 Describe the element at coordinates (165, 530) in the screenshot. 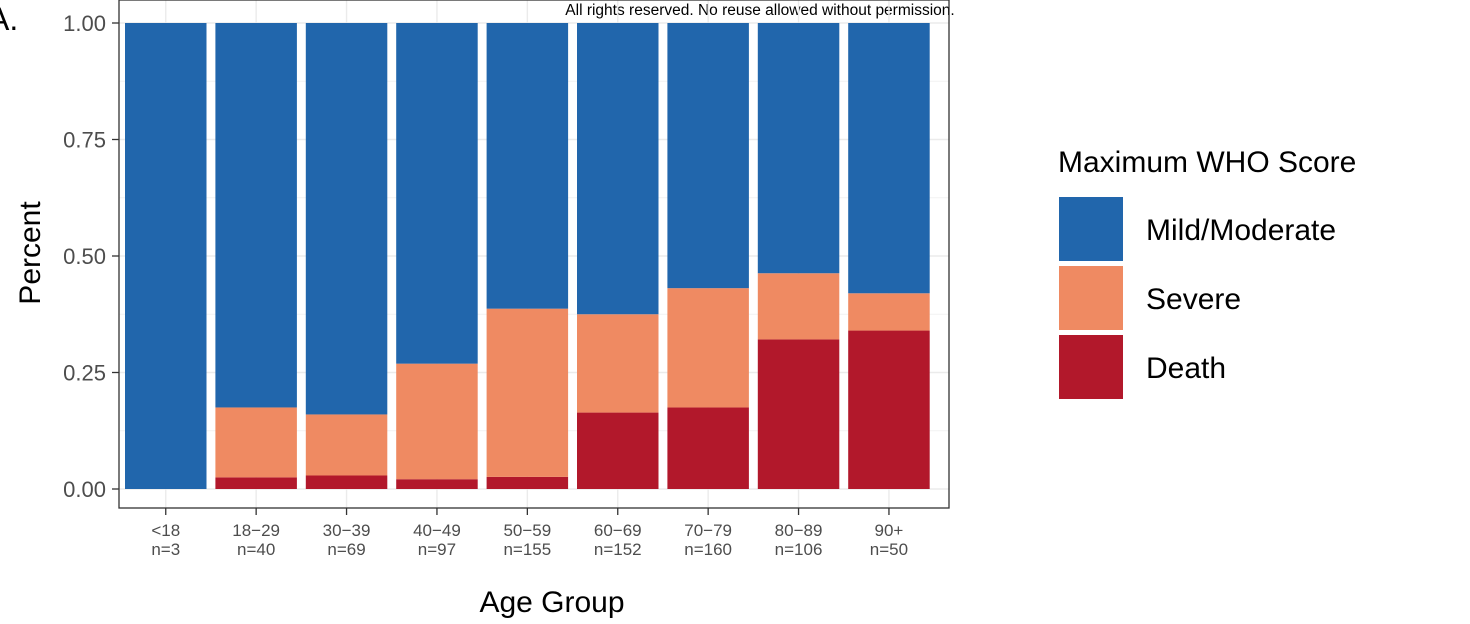

I see `x-tick-label: <18` at that location.